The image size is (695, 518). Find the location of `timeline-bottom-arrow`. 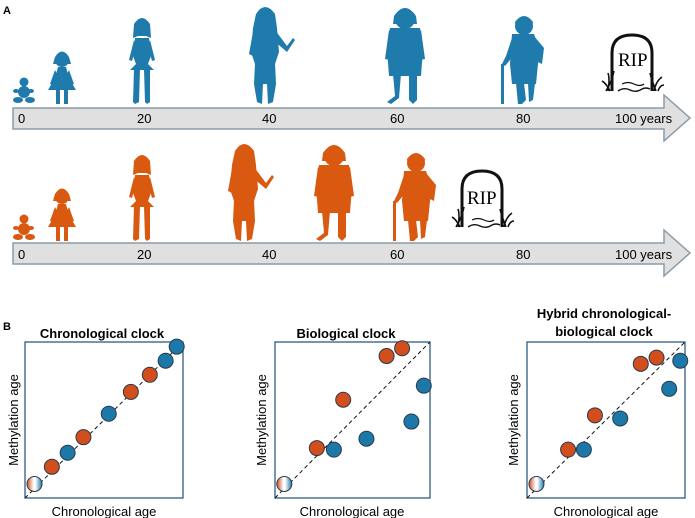

timeline-bottom-arrow is located at coordinates (352, 253).